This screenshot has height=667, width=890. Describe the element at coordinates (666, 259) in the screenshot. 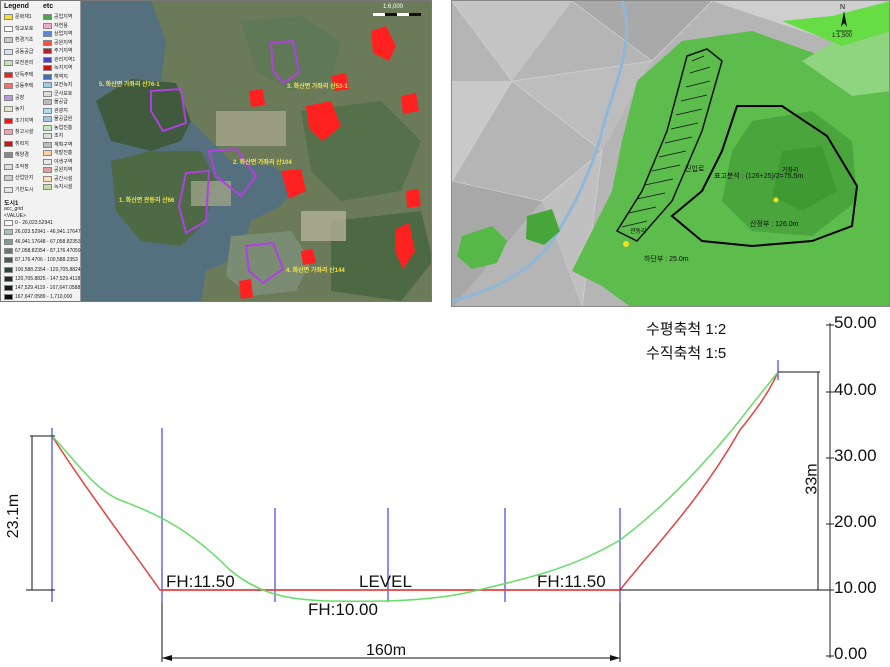

I see `annotation-bottom-elevation: 하단부 : 25.0m` at that location.